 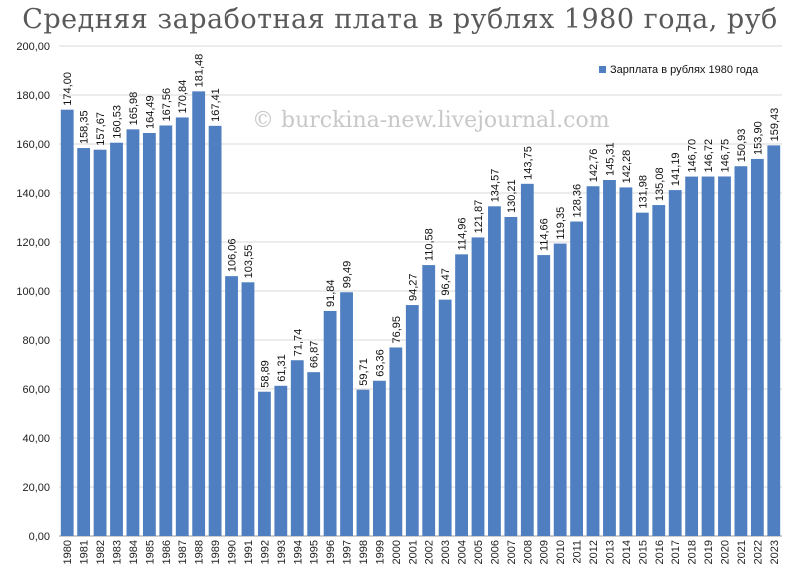 What do you see at coordinates (249, 262) in the screenshot?
I see `data-label: 103,55` at bounding box center [249, 262].